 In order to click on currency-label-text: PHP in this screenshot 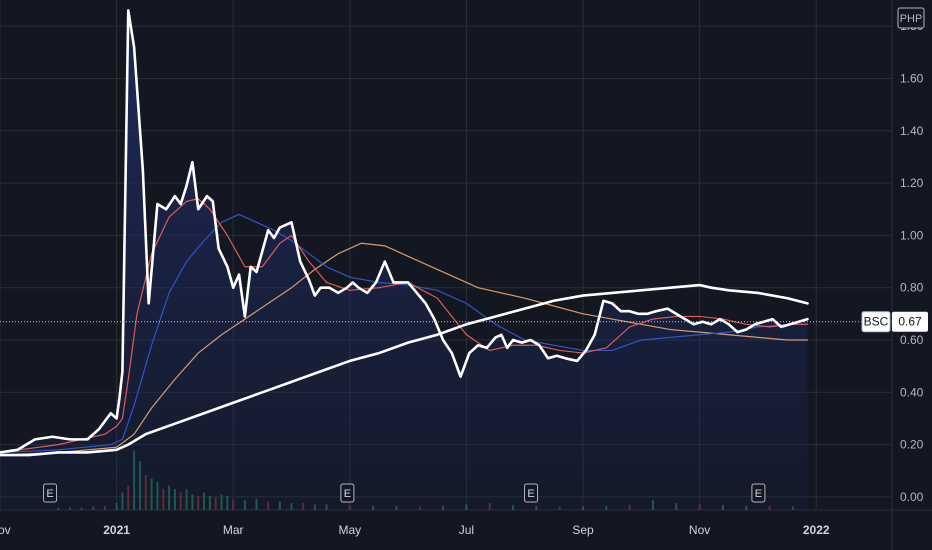, I will do `click(911, 19)`.